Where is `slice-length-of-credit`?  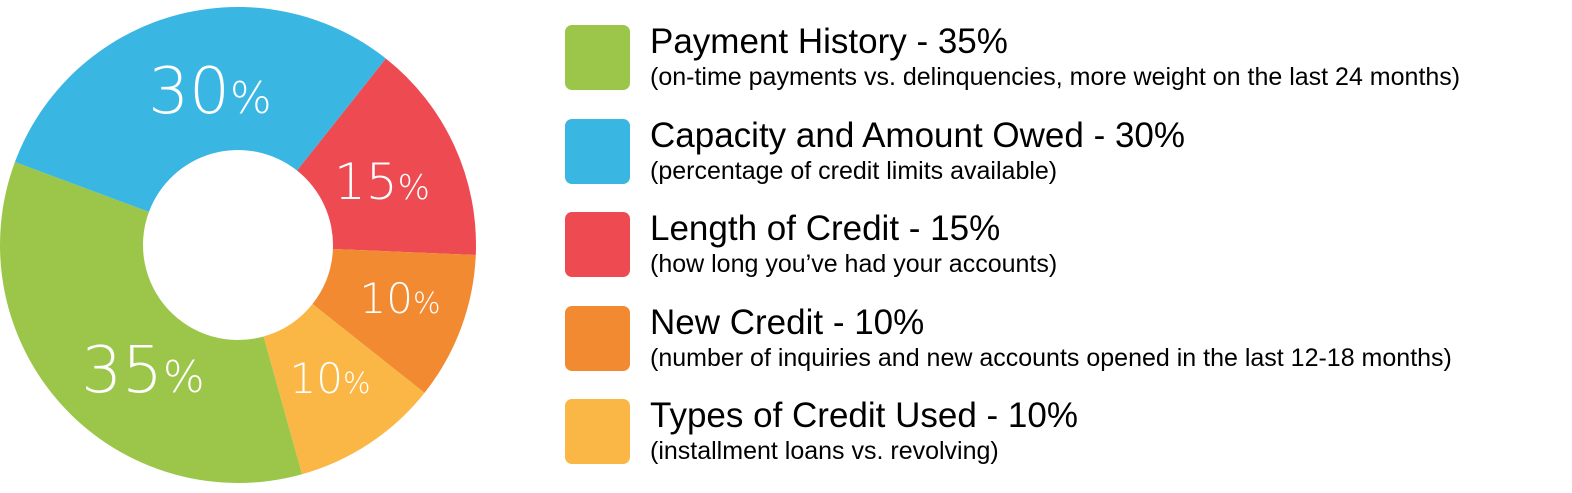
slice-length-of-credit is located at coordinates (386, 156).